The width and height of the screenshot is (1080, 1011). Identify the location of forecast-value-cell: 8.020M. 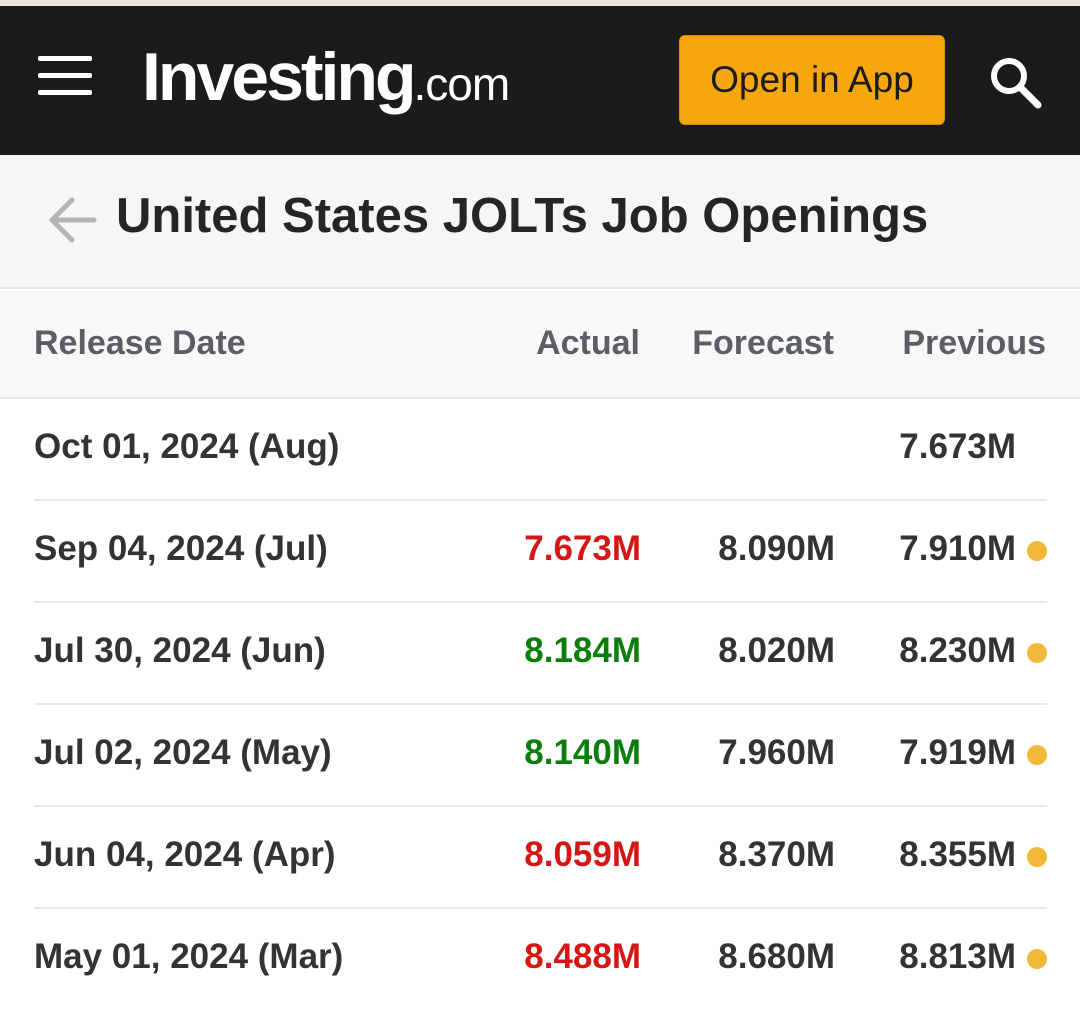
(776, 650).